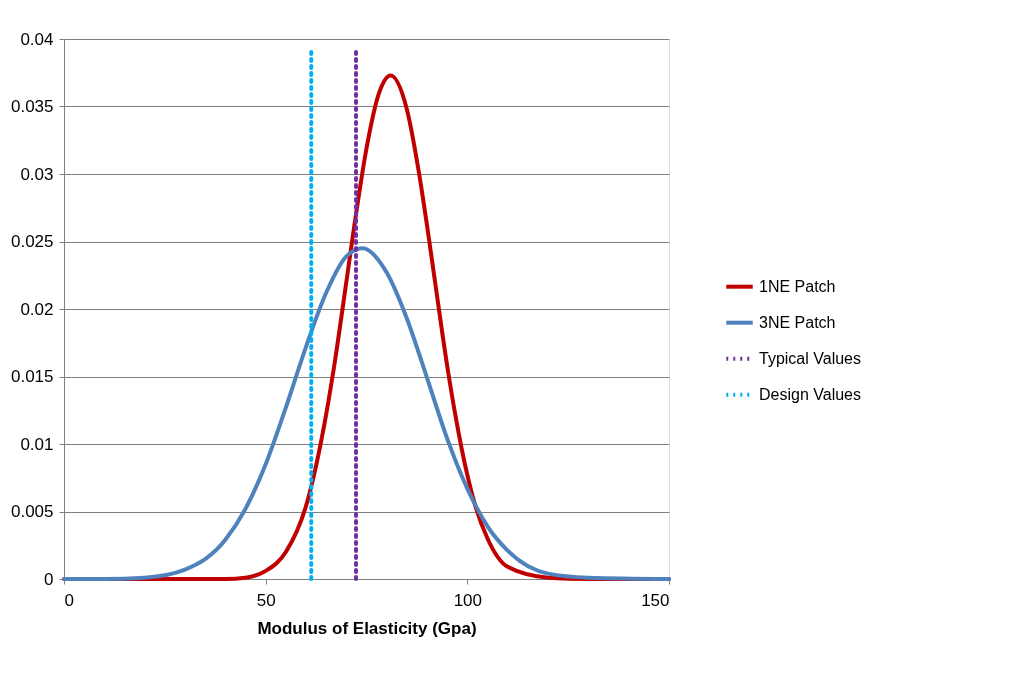 This screenshot has width=1019, height=696. What do you see at coordinates (37, 309) in the screenshot?
I see `y-tick-label: 0.02` at bounding box center [37, 309].